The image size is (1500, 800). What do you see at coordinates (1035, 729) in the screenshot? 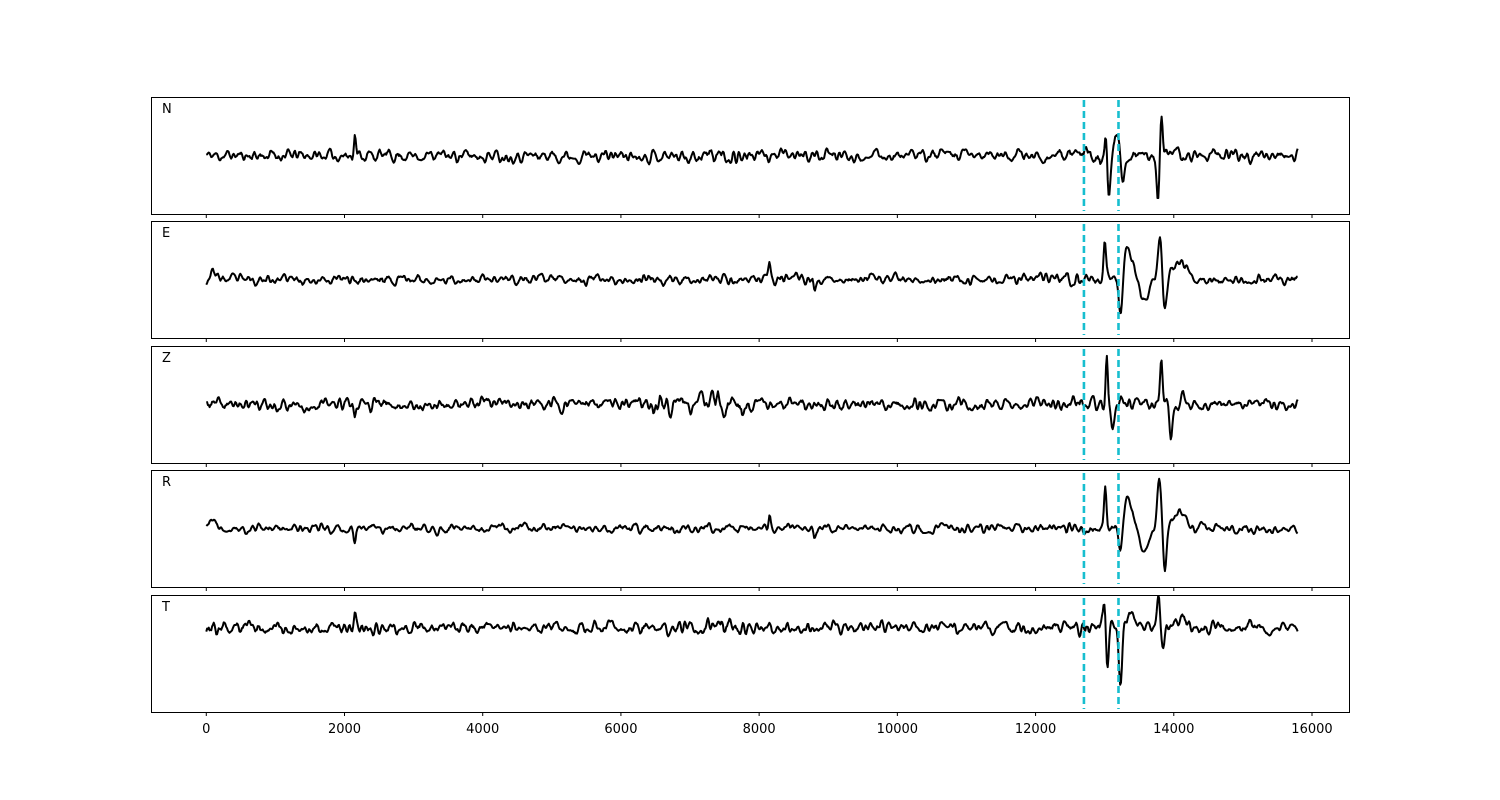
I see `x-tick-label: 12000` at bounding box center [1035, 729].